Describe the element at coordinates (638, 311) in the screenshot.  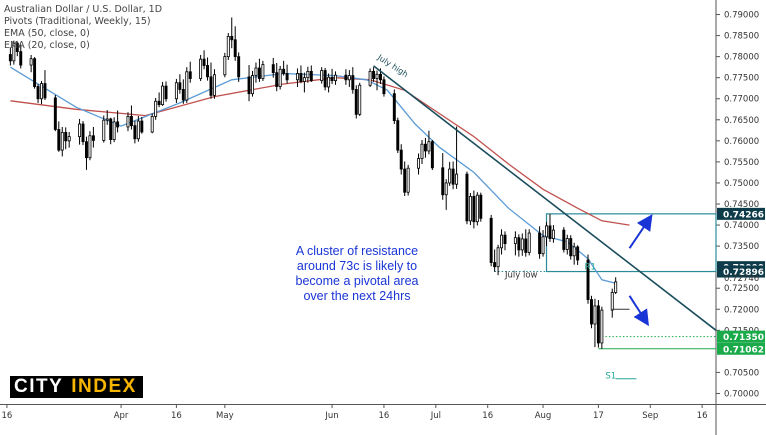
I see `downside-arrow` at that location.